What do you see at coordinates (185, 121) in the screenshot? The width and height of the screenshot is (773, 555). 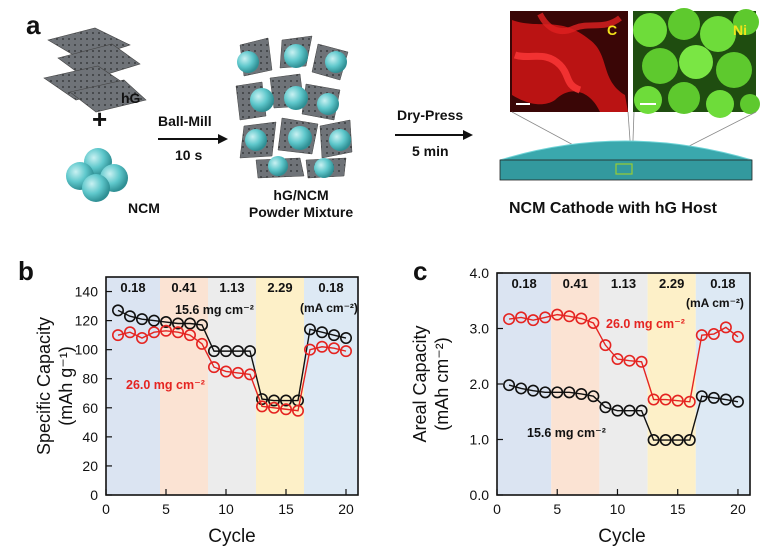 I see `ball-mill-label: Ball-Mill` at bounding box center [185, 121].